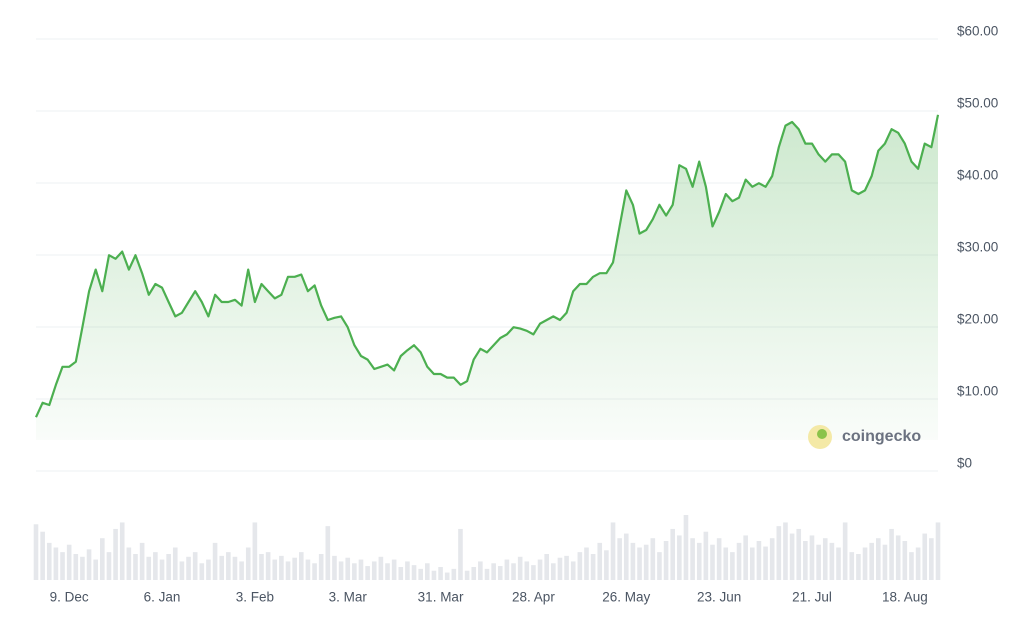 The width and height of the screenshot is (1024, 630). Describe the element at coordinates (719, 597) in the screenshot. I see `x-tick-label: 23. Jun` at that location.